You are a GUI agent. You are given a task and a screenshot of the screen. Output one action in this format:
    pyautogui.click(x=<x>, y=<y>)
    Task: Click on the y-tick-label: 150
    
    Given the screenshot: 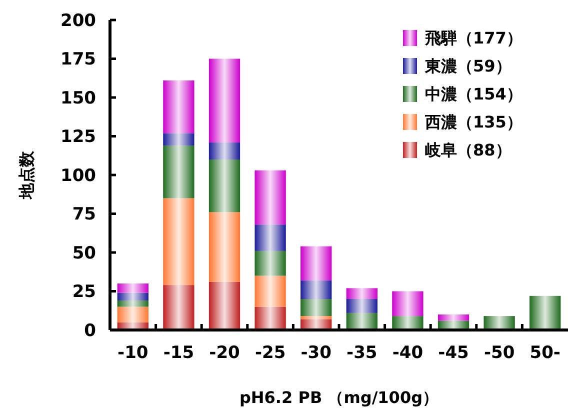 What is the action you would take?
    pyautogui.click(x=78, y=98)
    